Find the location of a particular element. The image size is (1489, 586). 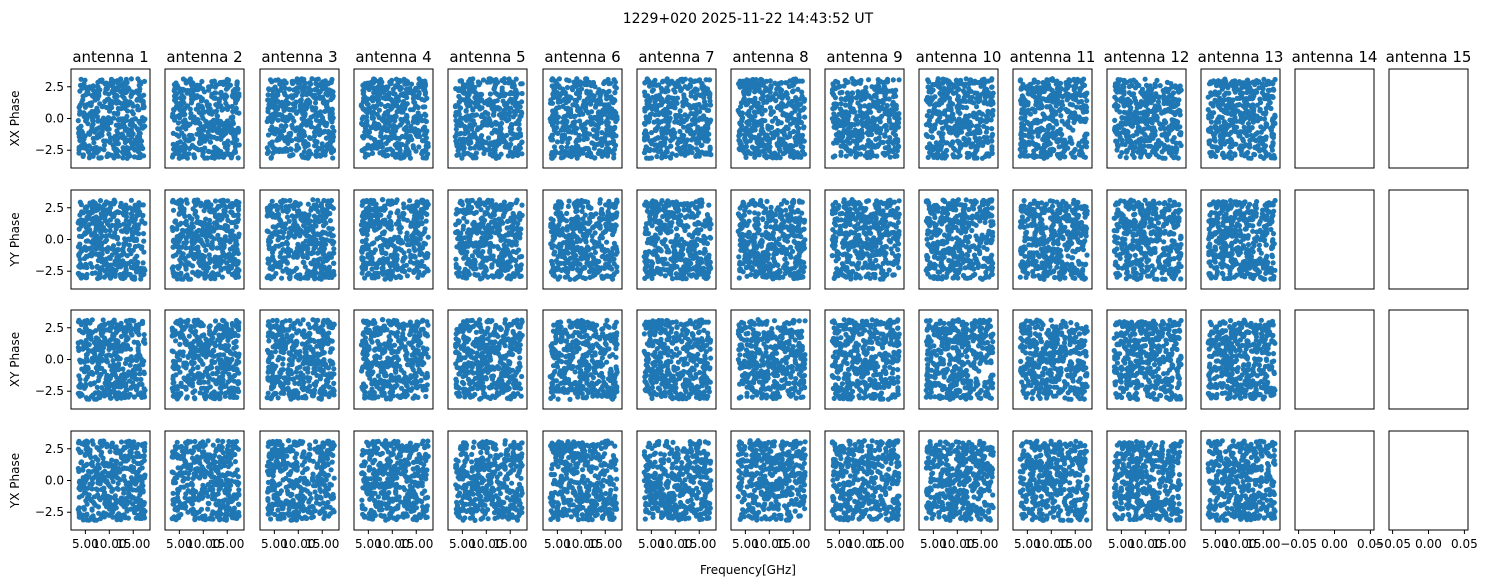

row-label: XY Phase is located at coordinates (15, 359).